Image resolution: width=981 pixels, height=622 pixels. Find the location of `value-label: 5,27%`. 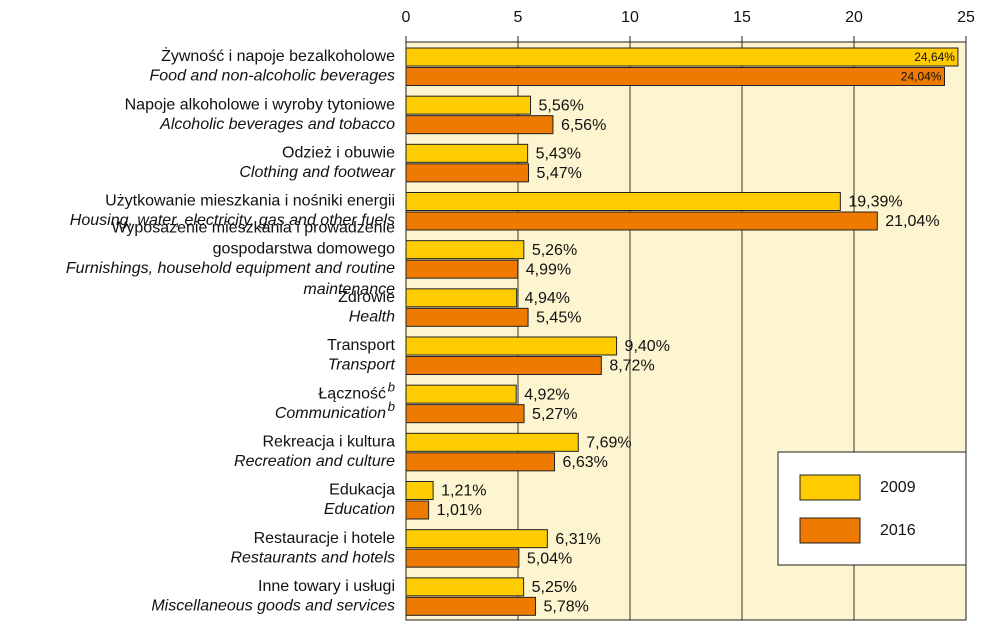

value-label: 5,27% is located at coordinates (554, 414).